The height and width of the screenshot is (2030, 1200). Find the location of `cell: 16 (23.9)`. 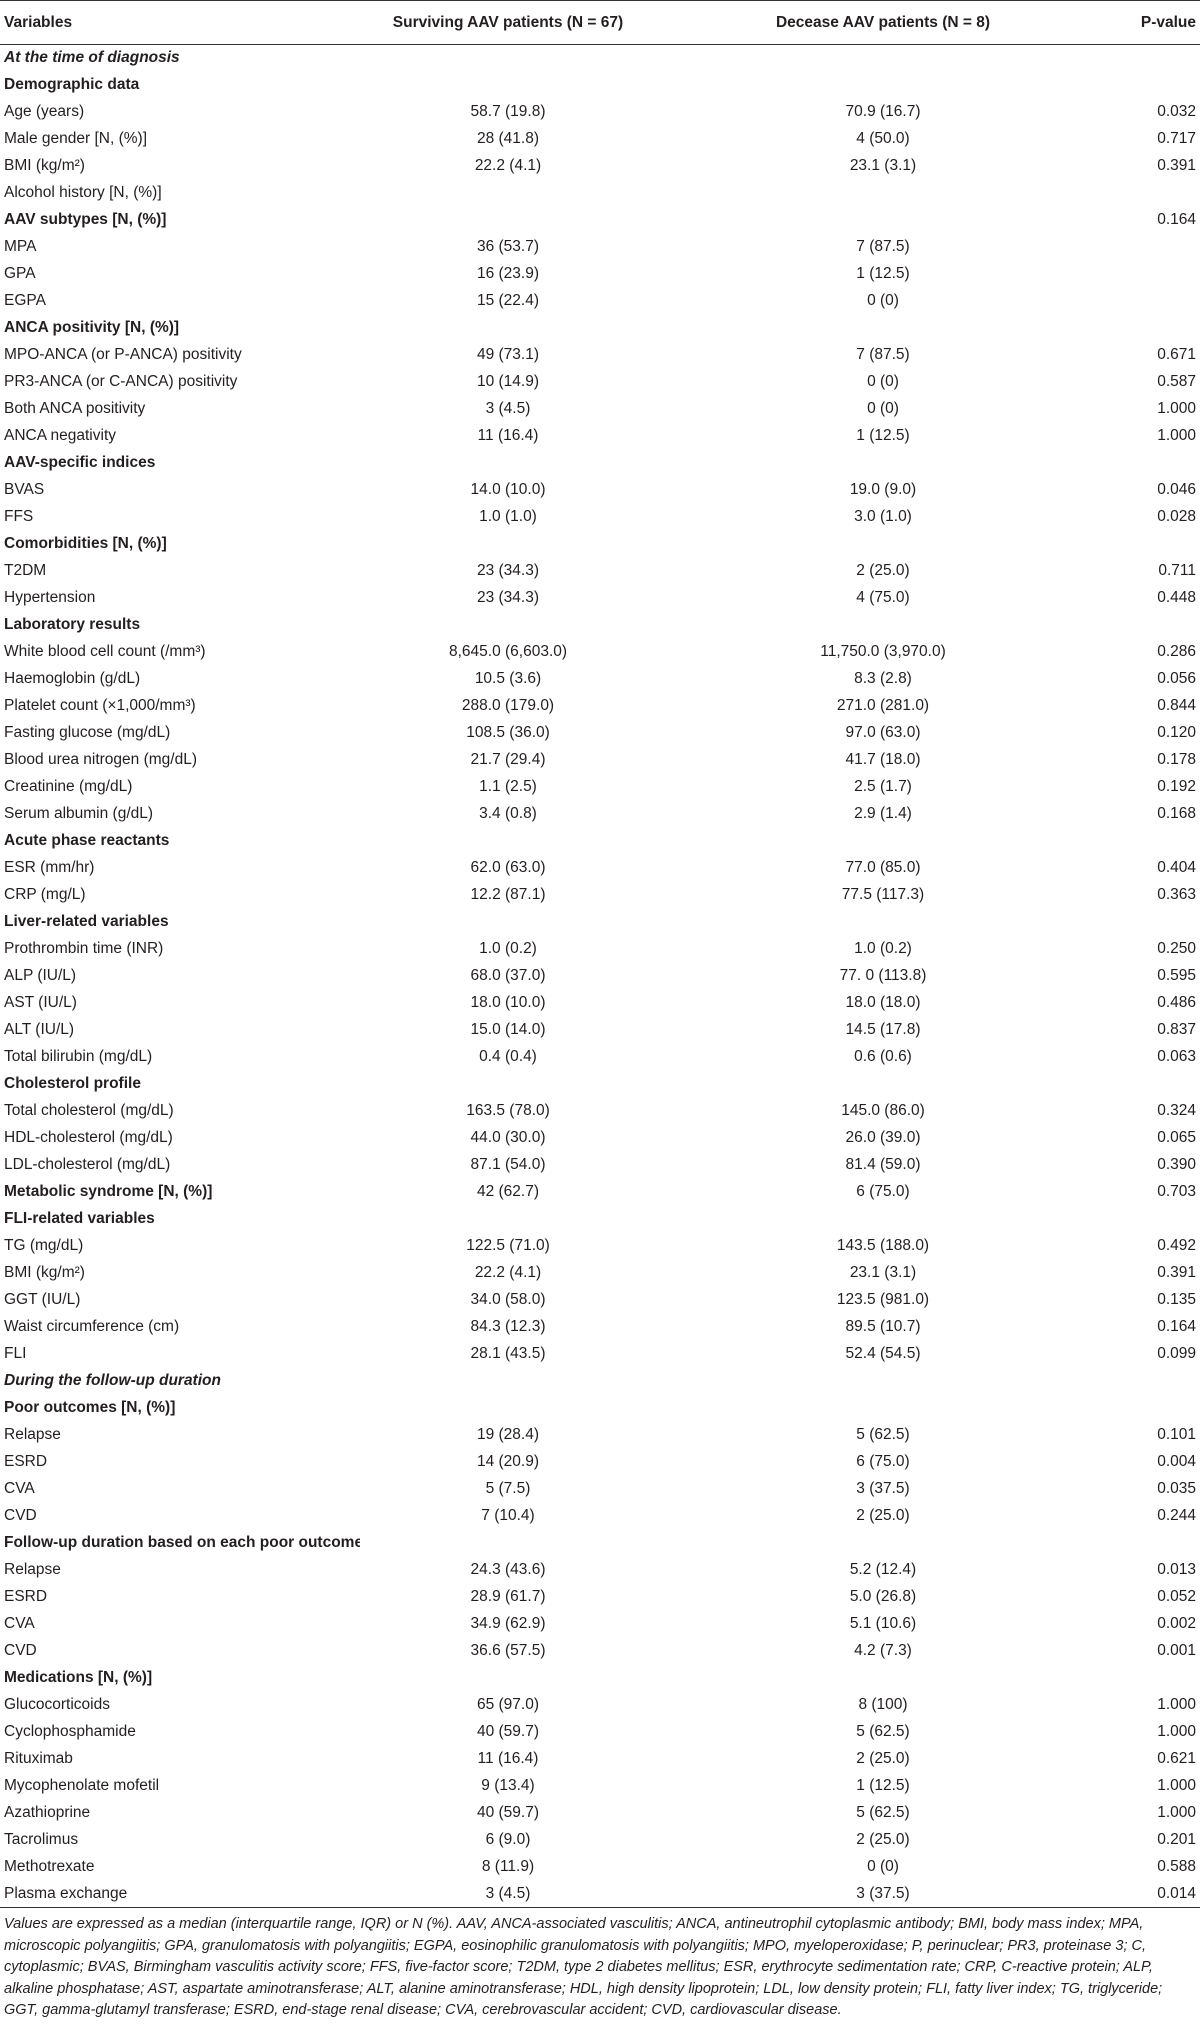

cell: 16 (23.9) is located at coordinates (508, 273).